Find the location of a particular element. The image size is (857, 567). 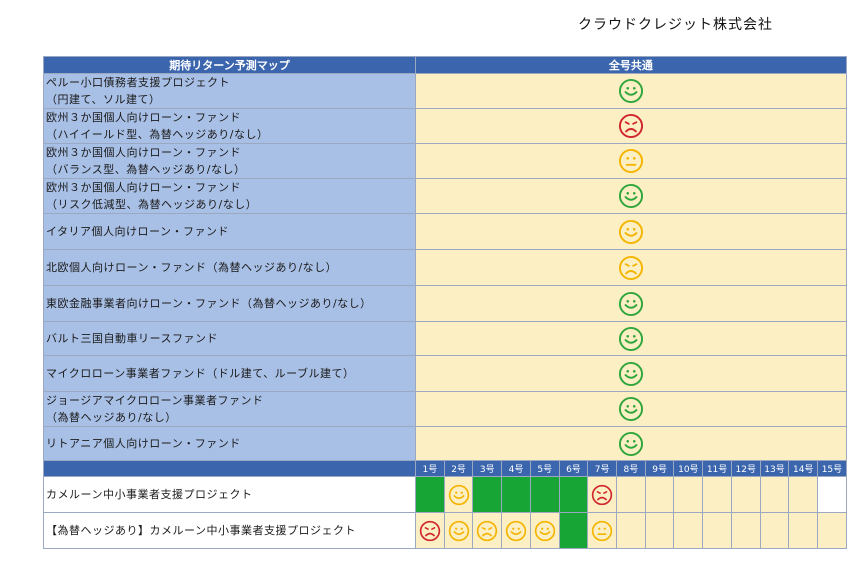

issue-number: 3号 is located at coordinates (487, 468).